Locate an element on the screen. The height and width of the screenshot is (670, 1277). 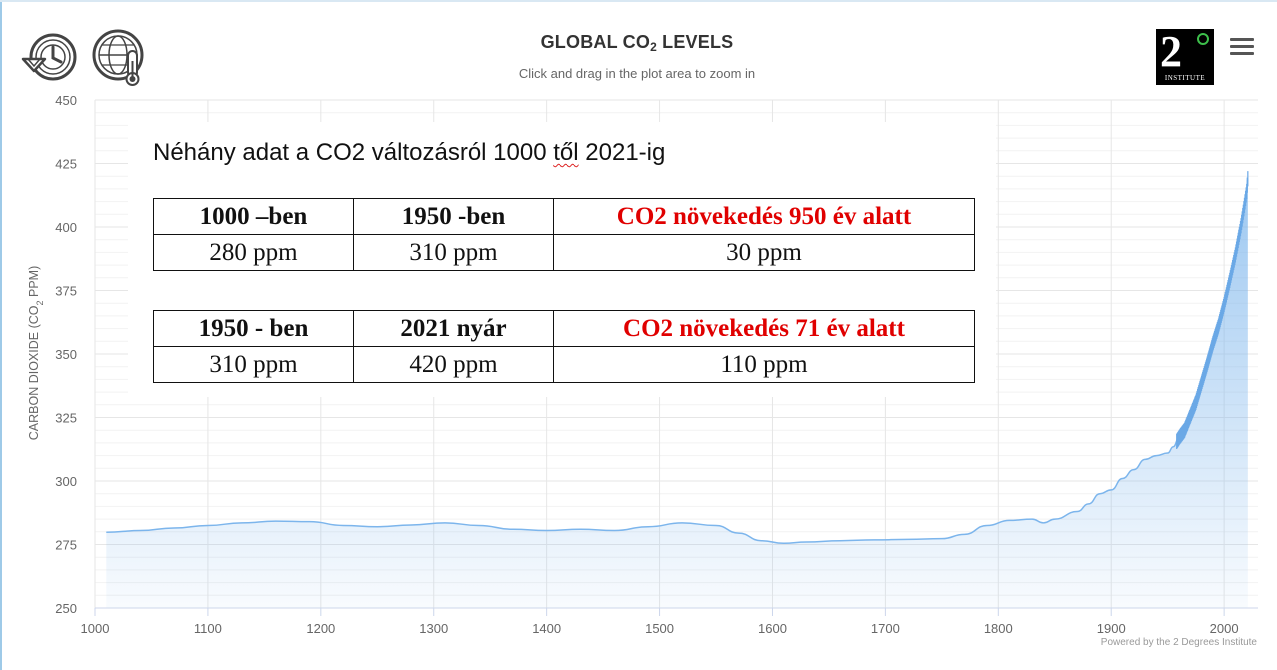
table-cell: 30 ppm is located at coordinates (764, 252).